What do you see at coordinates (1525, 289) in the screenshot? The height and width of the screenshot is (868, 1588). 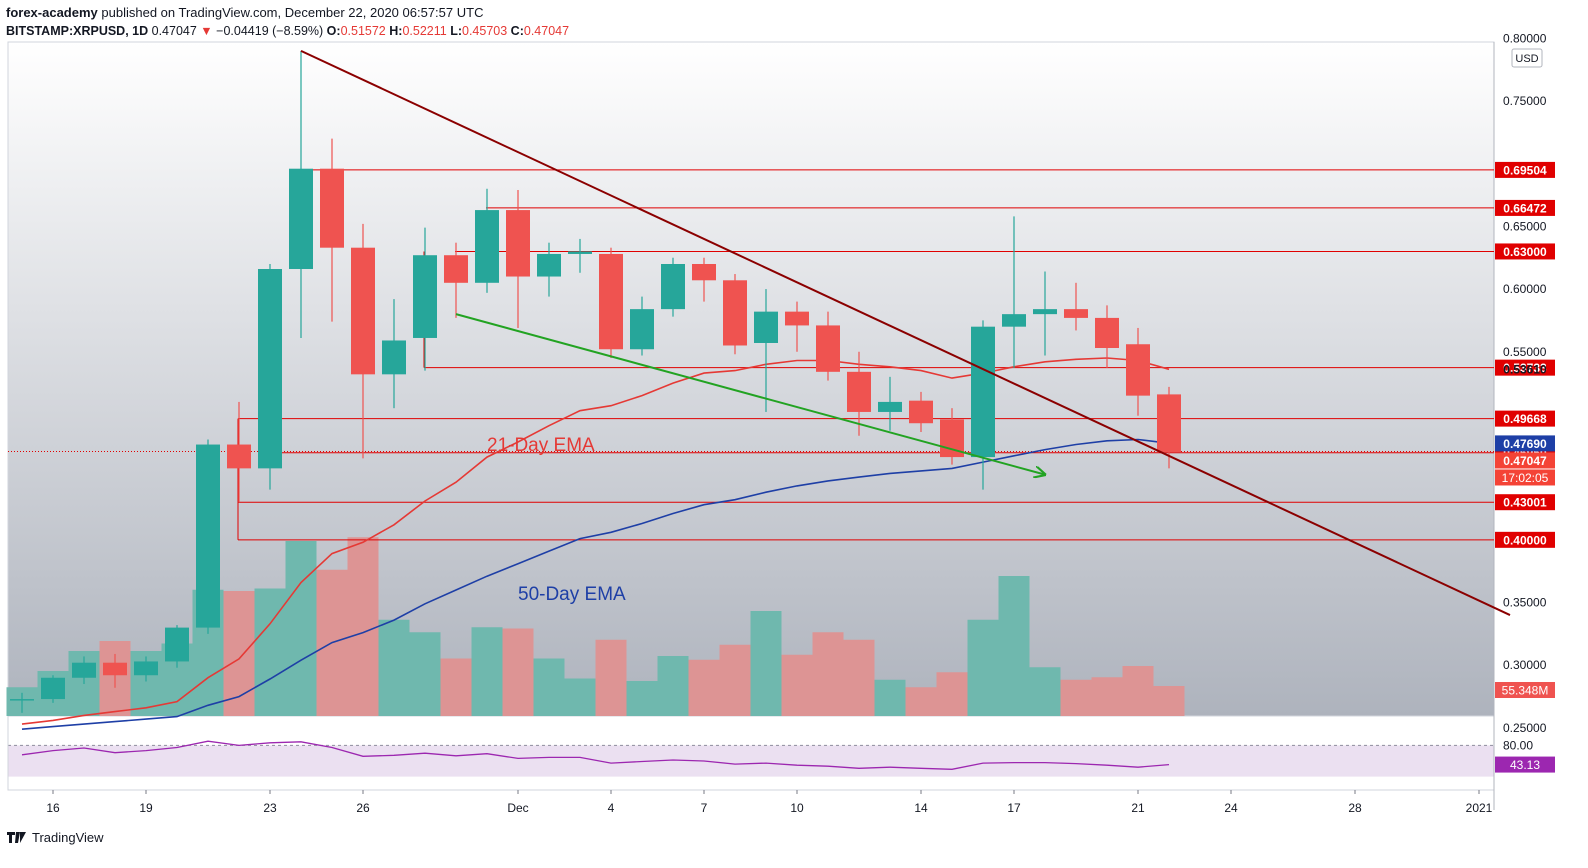 I see `y-tick-label: 0.60000` at bounding box center [1525, 289].